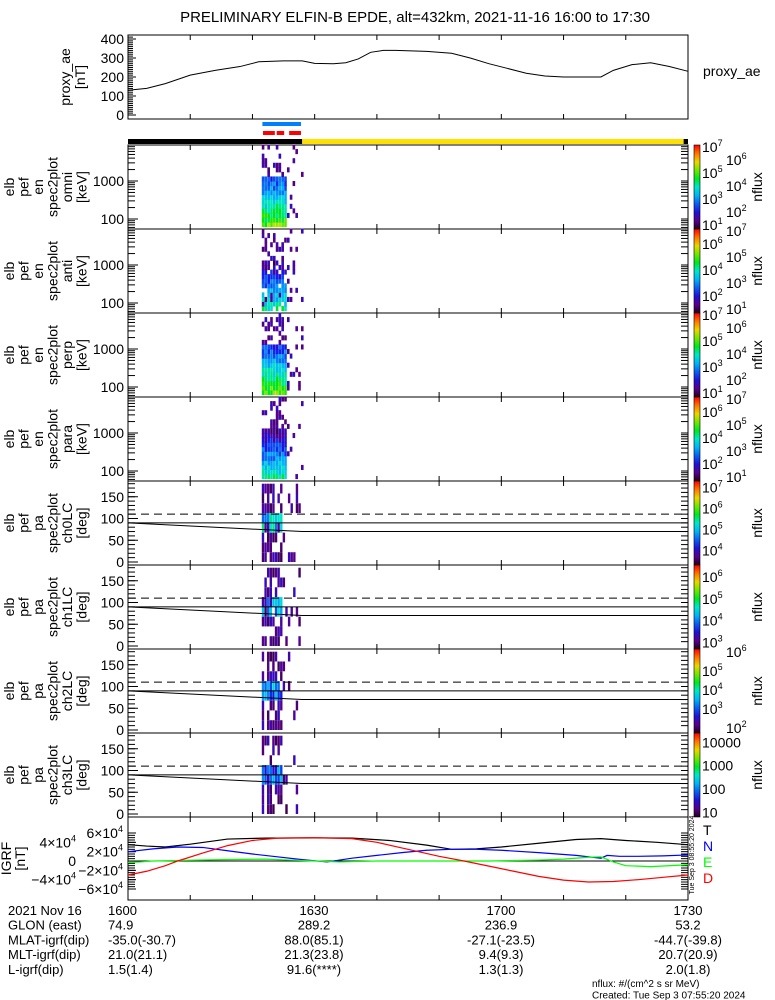 The height and width of the screenshot is (1000, 775). What do you see at coordinates (67, 775) in the screenshot?
I see `y-axis-label: ch3LC` at bounding box center [67, 775].